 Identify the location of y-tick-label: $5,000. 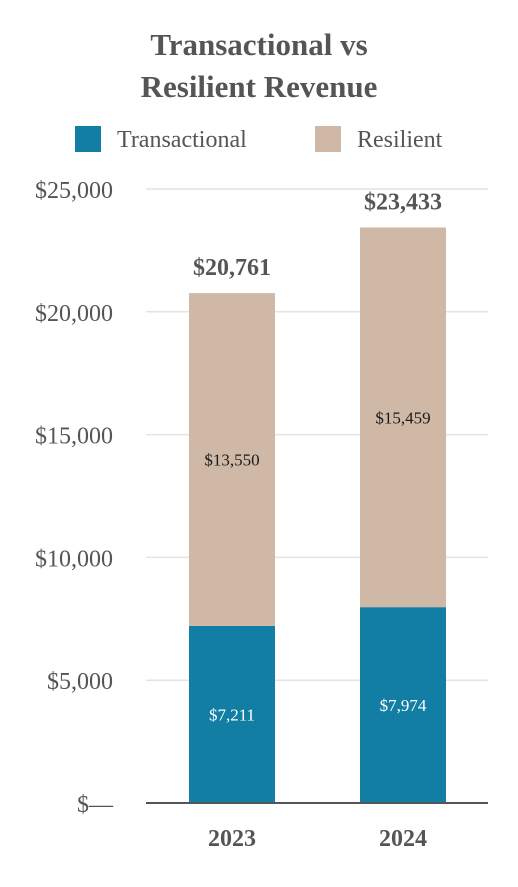
(80, 682).